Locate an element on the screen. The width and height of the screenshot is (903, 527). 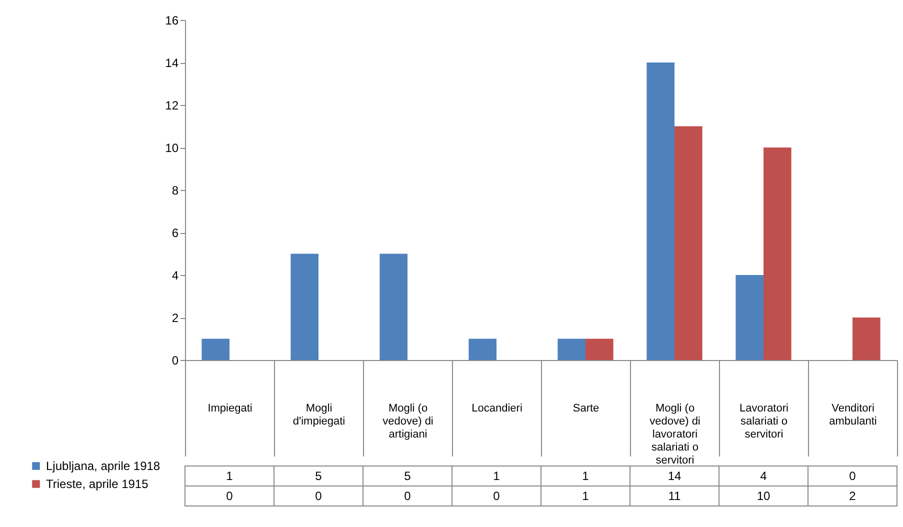
y-tick-label: 14 is located at coordinates (172, 63).